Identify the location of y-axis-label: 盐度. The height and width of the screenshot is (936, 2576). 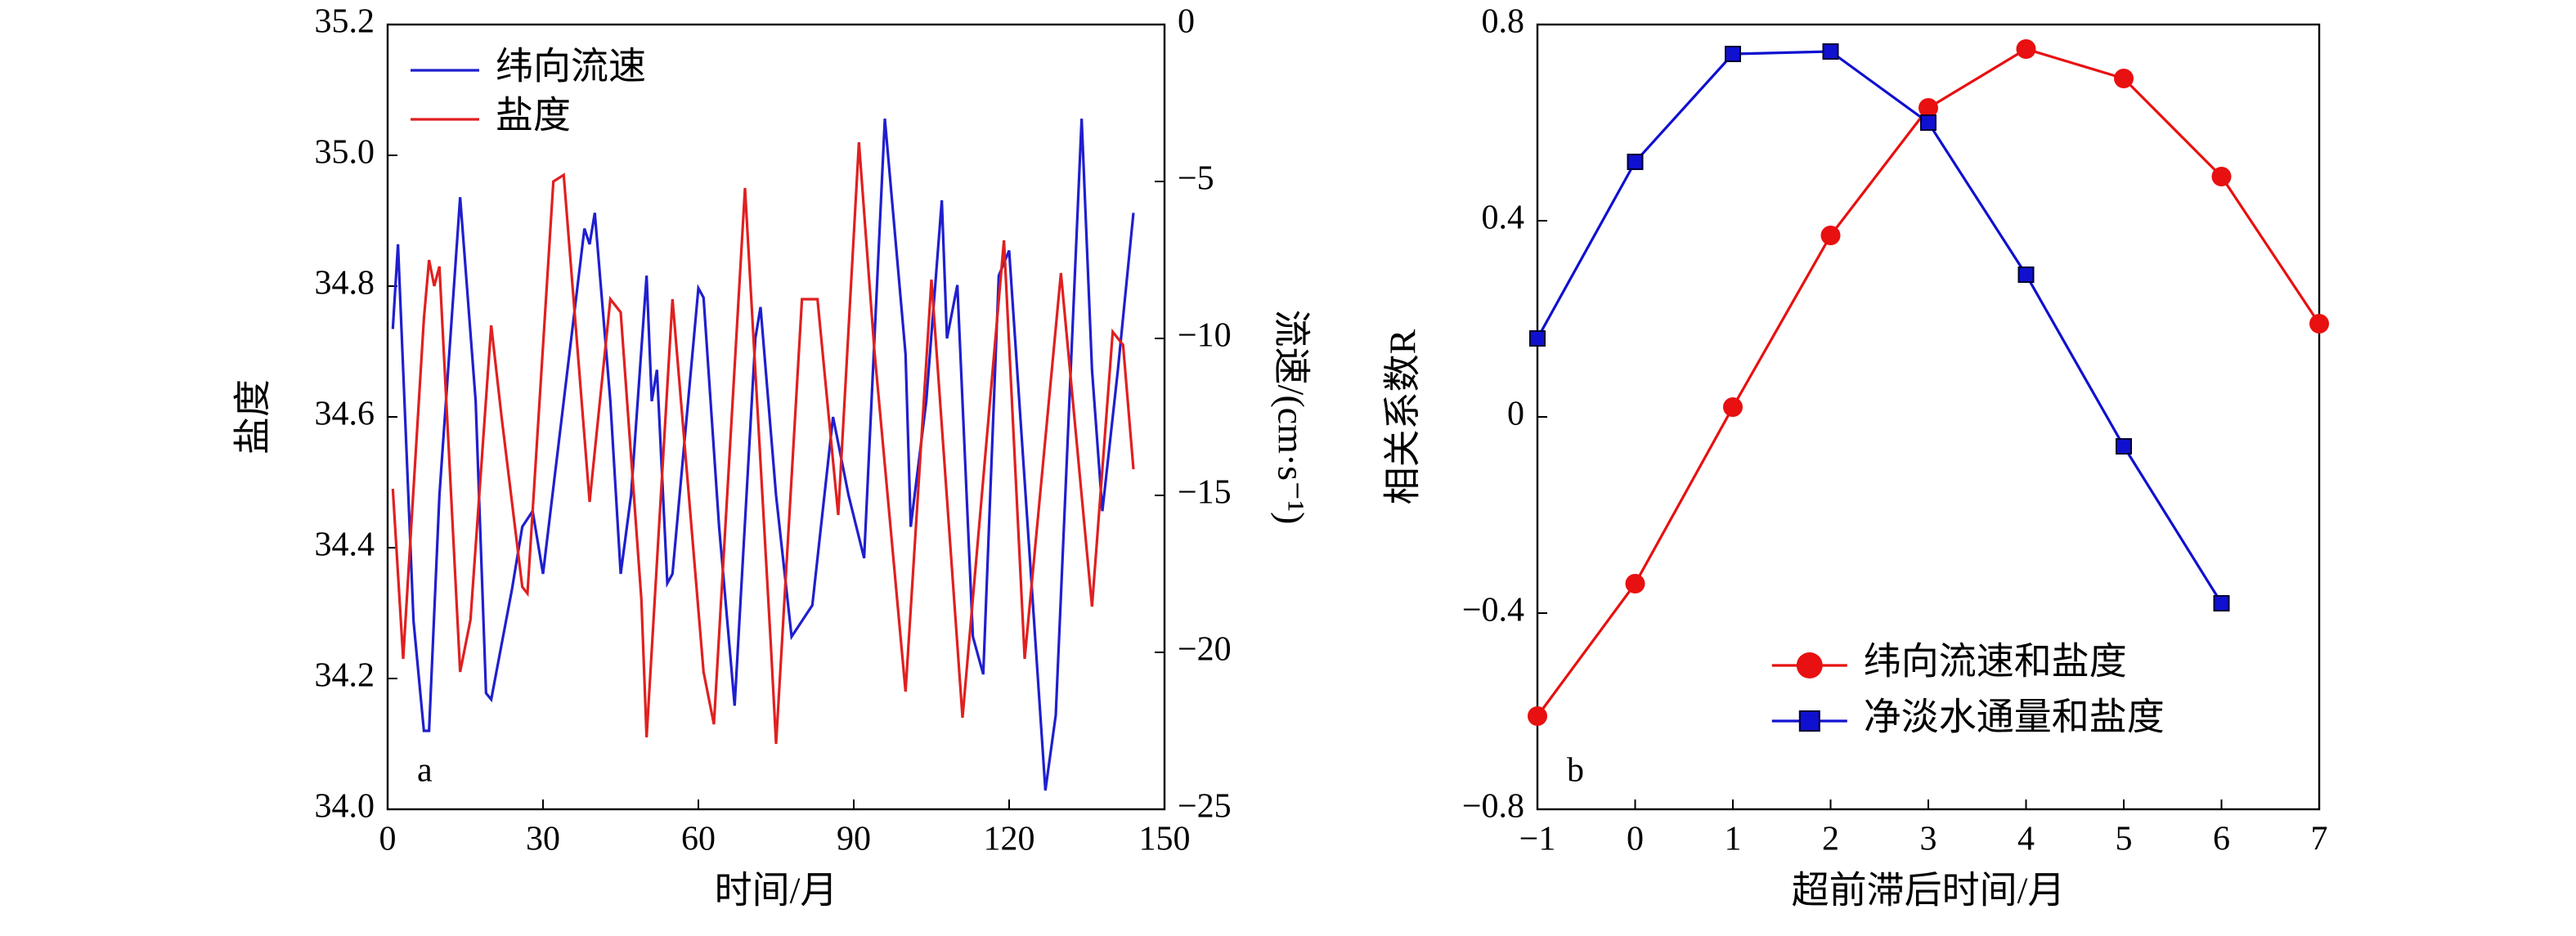
(253, 417).